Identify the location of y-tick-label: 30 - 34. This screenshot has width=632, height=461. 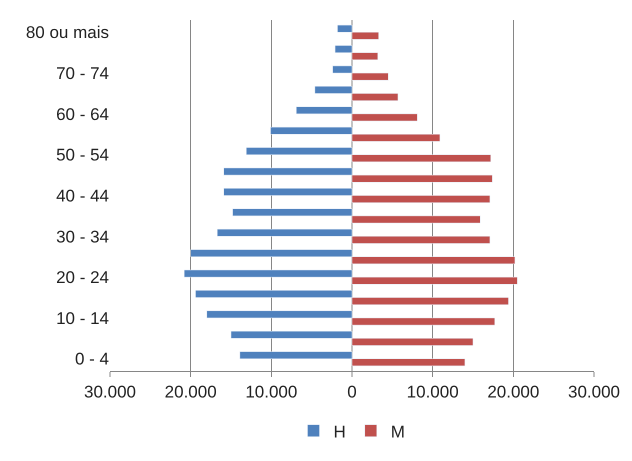
(82, 236).